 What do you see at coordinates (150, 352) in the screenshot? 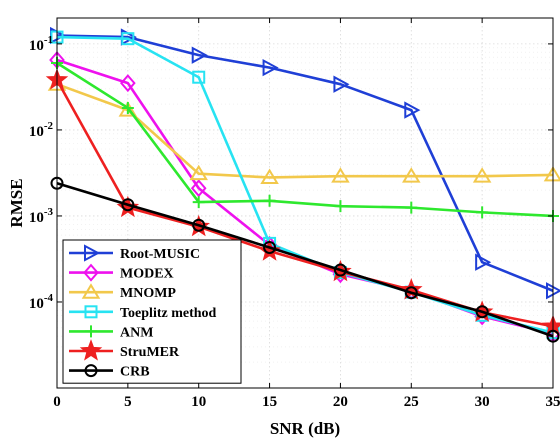
I see `legend-label: StruMER` at bounding box center [150, 352].